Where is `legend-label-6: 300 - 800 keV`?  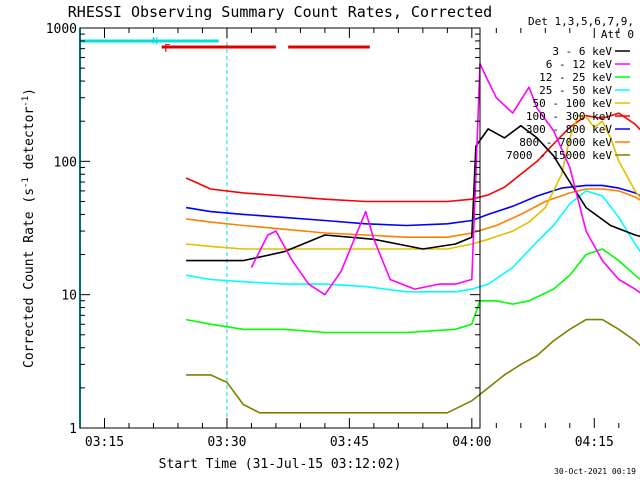
legend-label-6: 300 - 800 keV is located at coordinates (569, 129).